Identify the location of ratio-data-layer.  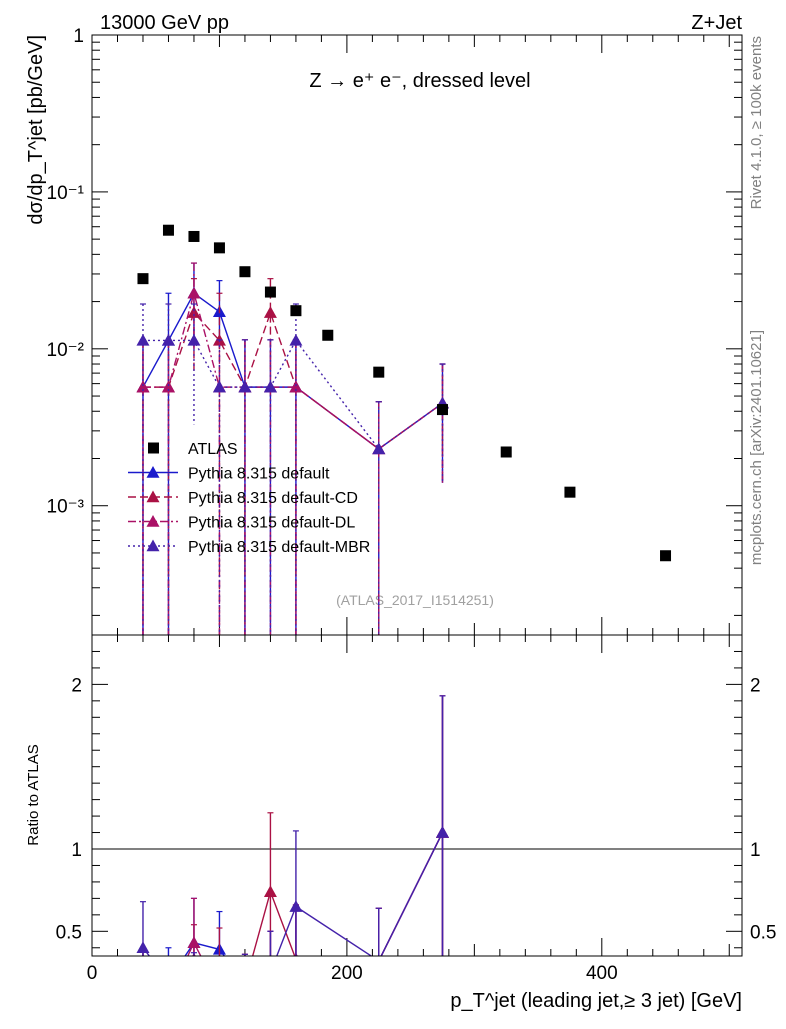
(292, 849).